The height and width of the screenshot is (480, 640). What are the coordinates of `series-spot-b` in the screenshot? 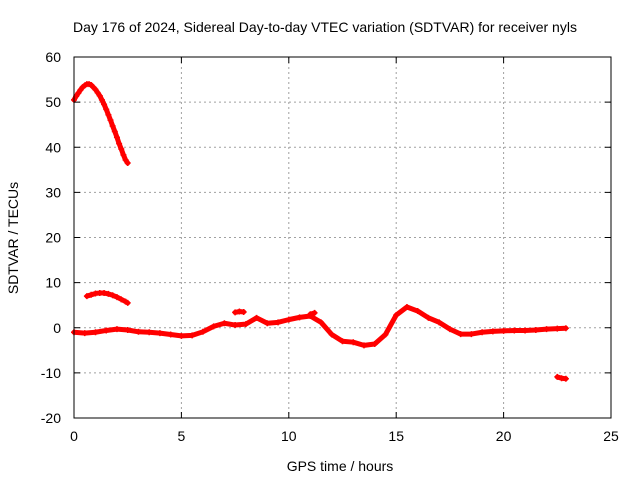 It's located at (312, 313).